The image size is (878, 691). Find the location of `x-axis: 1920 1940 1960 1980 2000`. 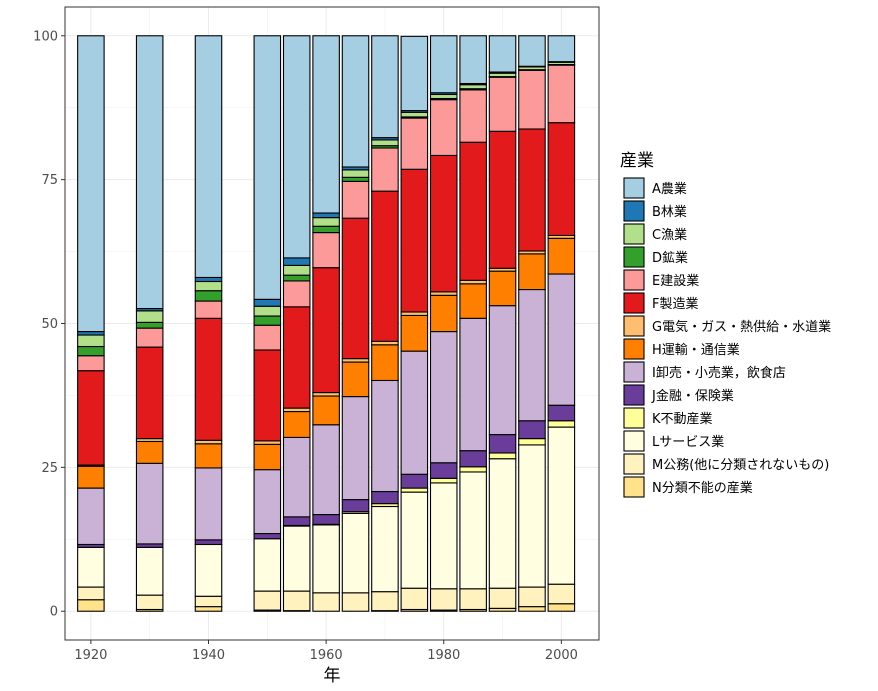

x-axis: 1920 1940 1960 1980 2000 is located at coordinates (326, 651).